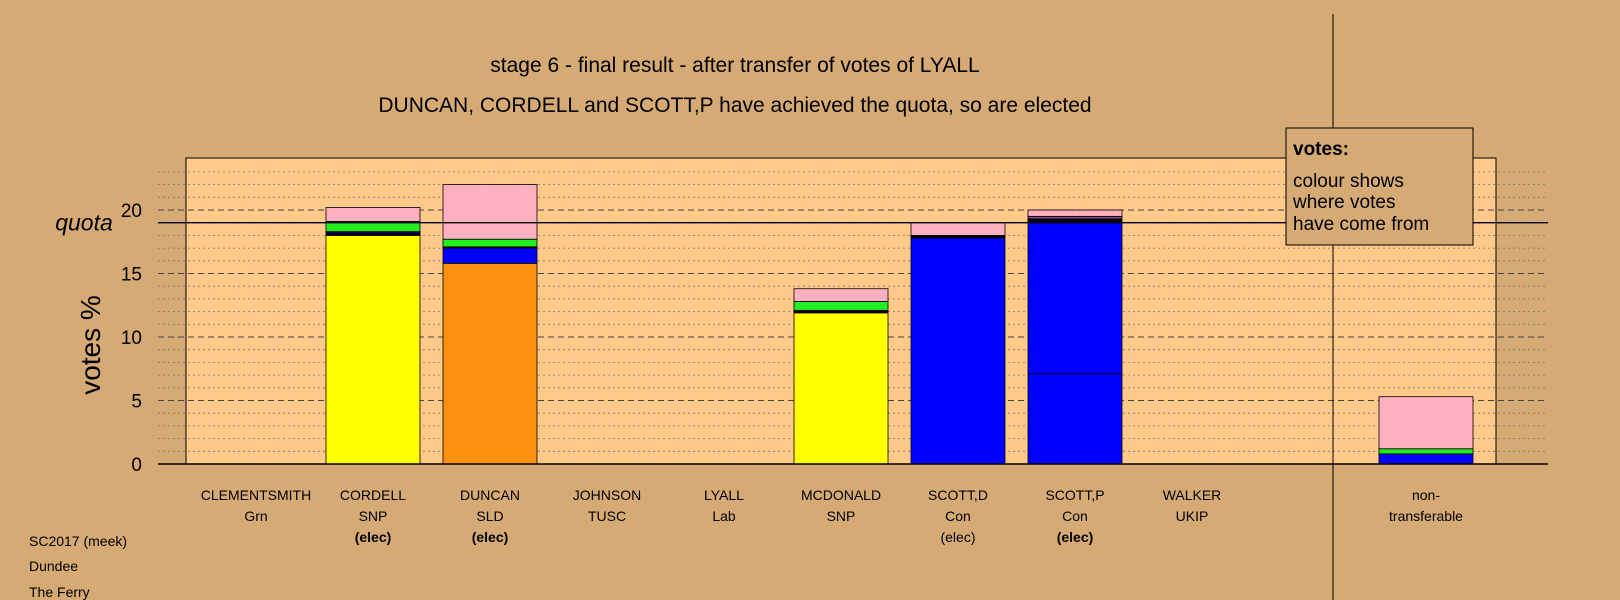 This screenshot has width=1620, height=600. I want to click on candidate-name: SCOTT,D, so click(958, 495).